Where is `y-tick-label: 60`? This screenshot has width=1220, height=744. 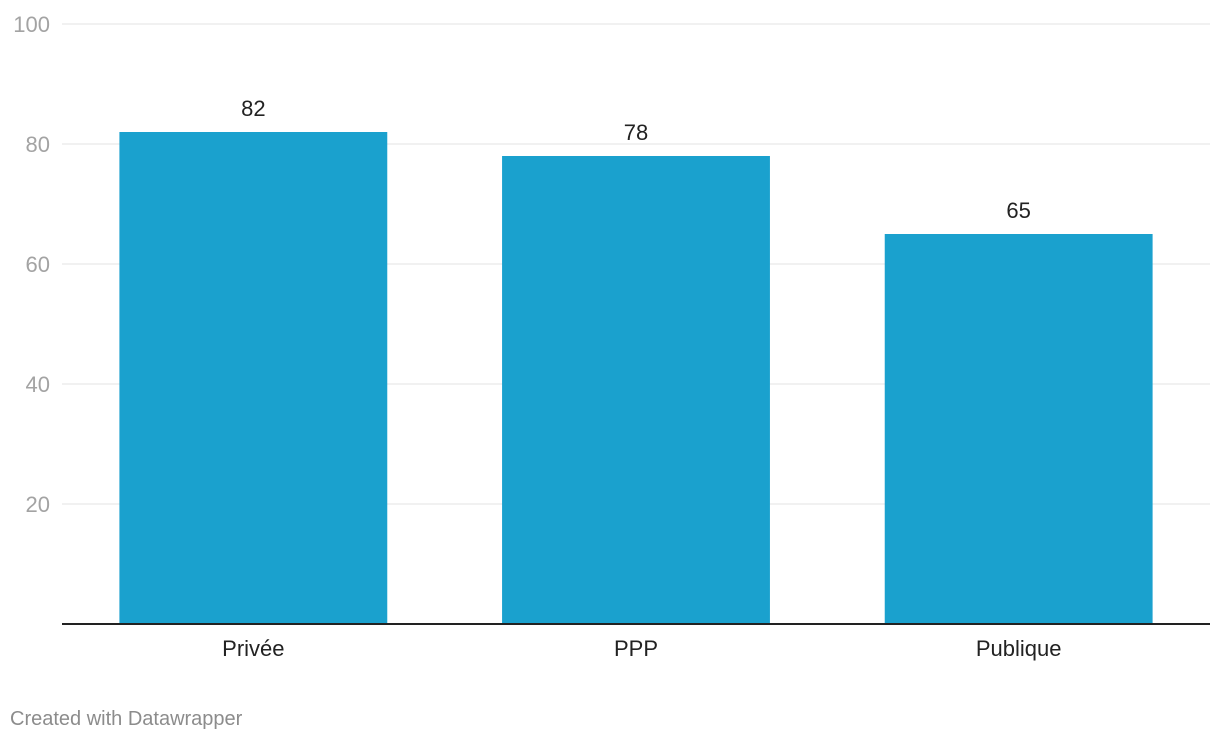
y-tick-label: 60 is located at coordinates (38, 264).